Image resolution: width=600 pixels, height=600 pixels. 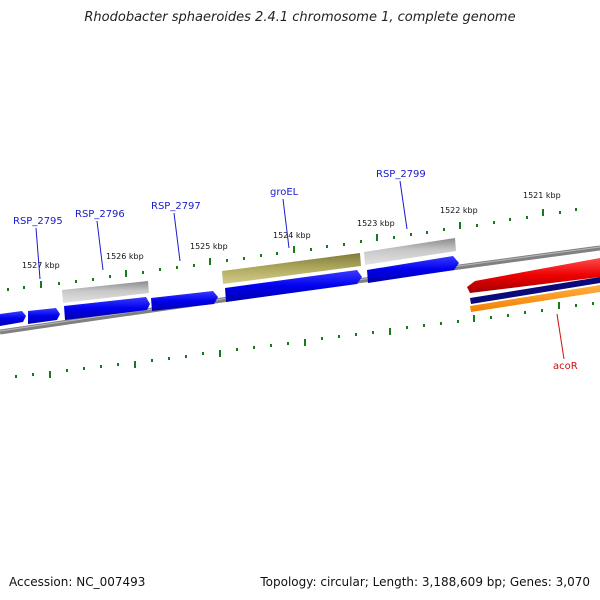 What do you see at coordinates (560, 336) in the screenshot?
I see `acor-leader-line` at bounding box center [560, 336].